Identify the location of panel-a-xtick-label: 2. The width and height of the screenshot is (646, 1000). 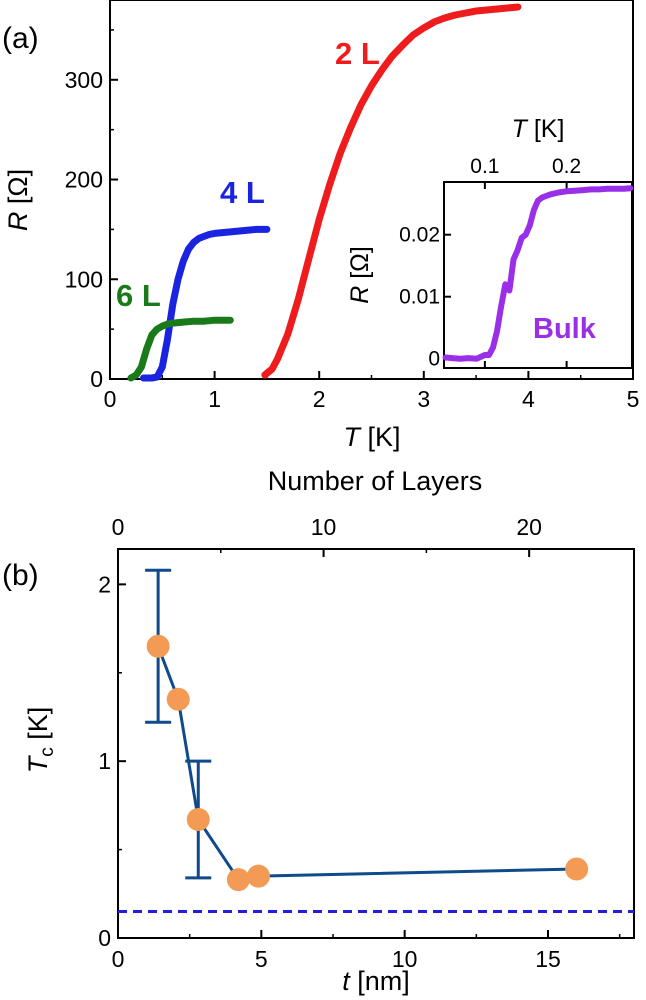
(319, 399).